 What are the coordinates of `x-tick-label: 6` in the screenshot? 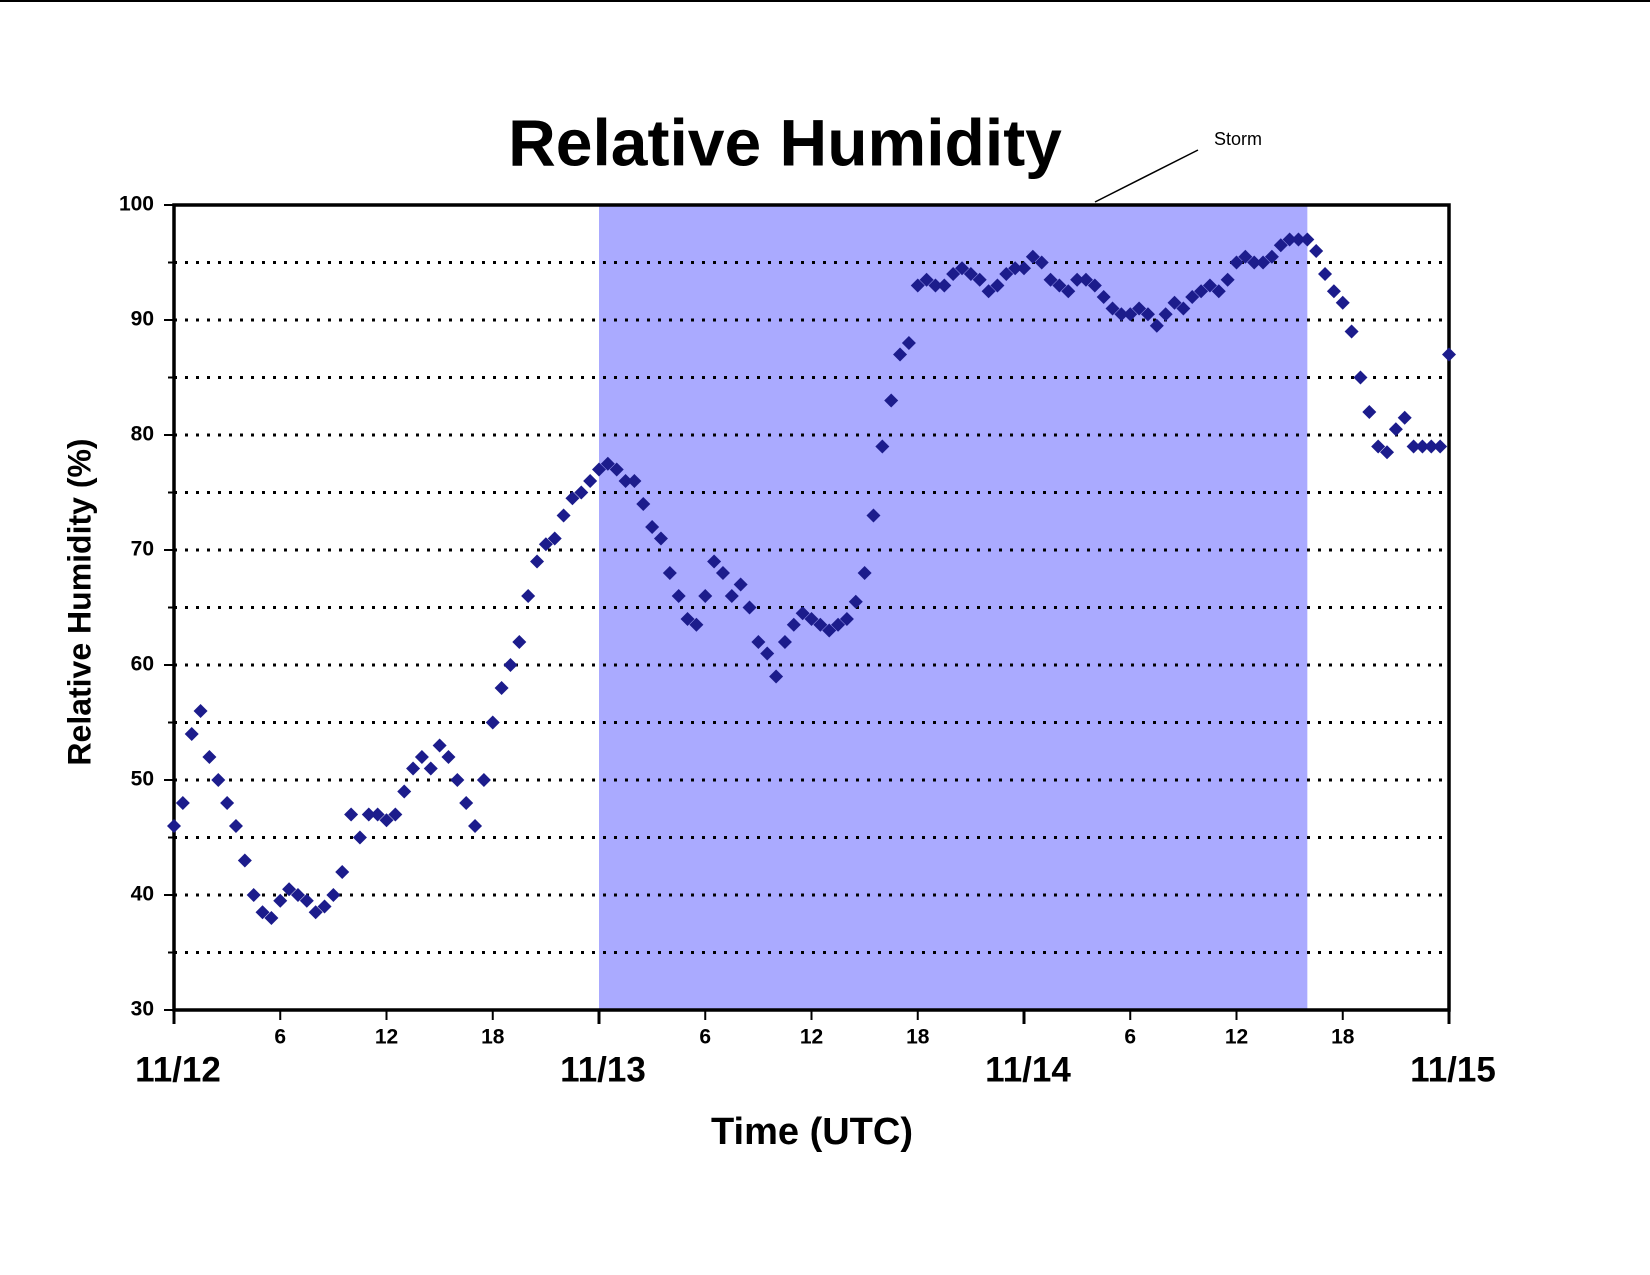 It's located at (1130, 1037).